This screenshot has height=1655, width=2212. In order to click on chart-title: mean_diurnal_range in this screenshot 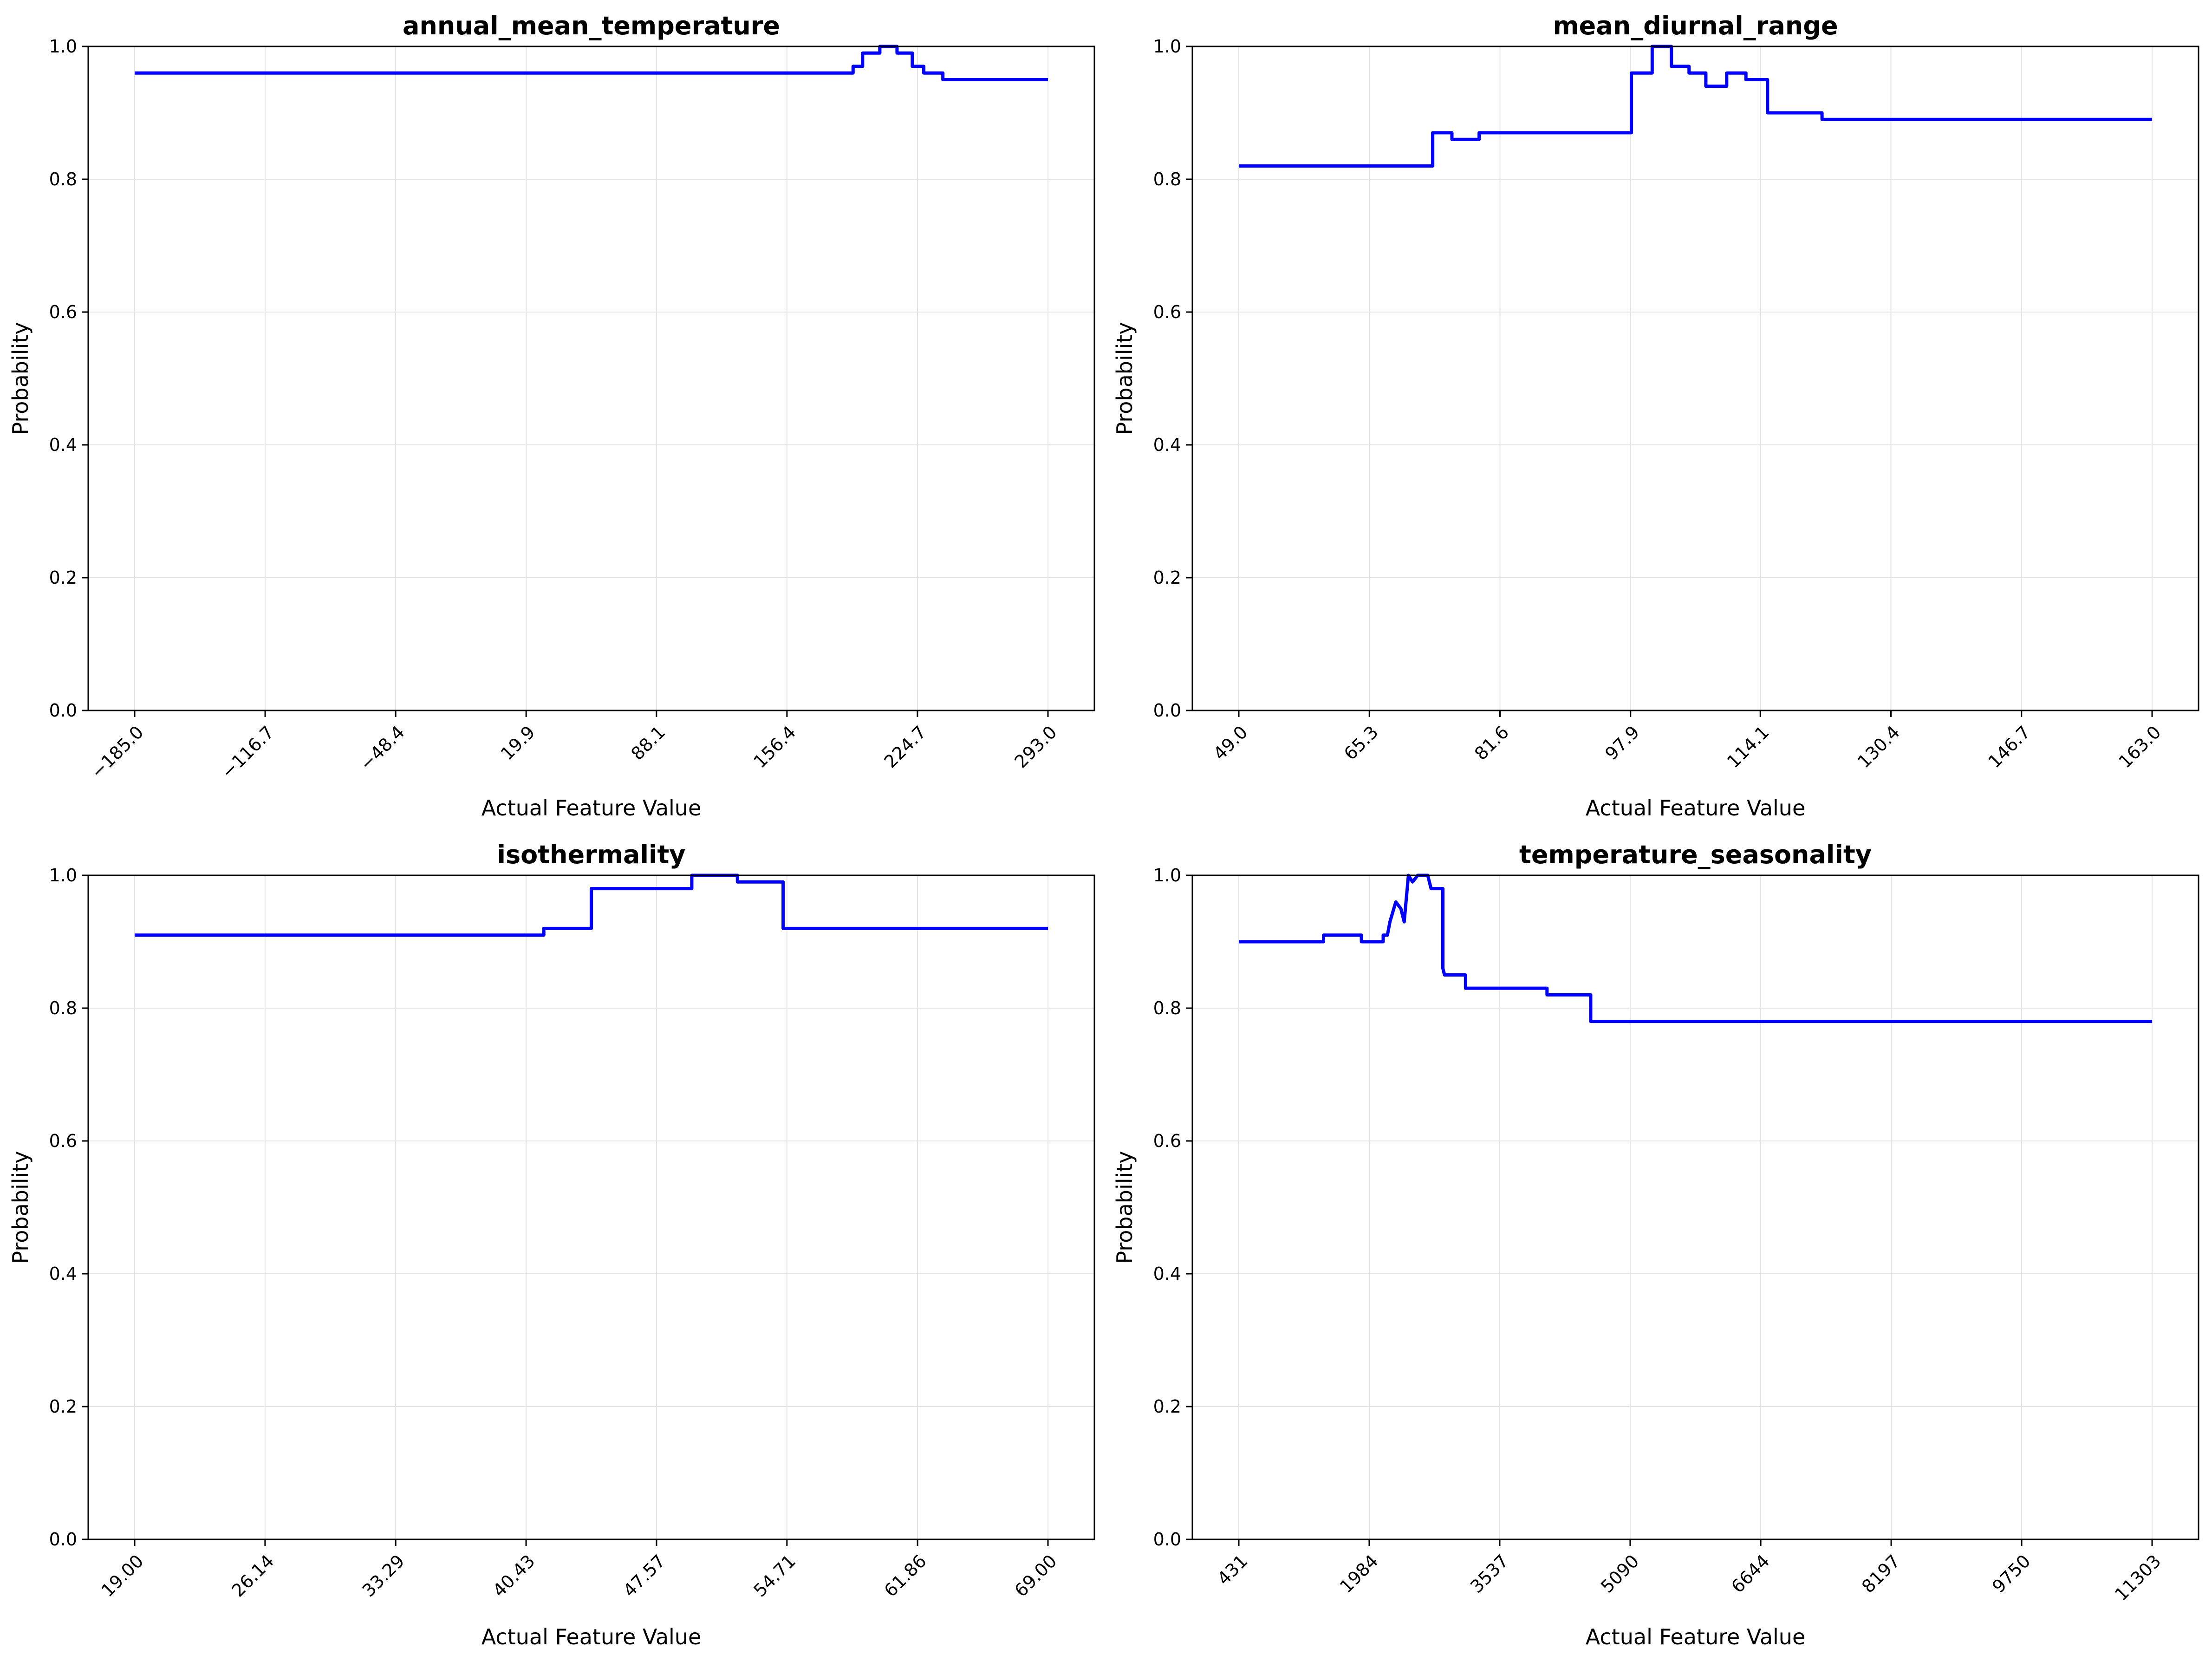, I will do `click(1695, 26)`.